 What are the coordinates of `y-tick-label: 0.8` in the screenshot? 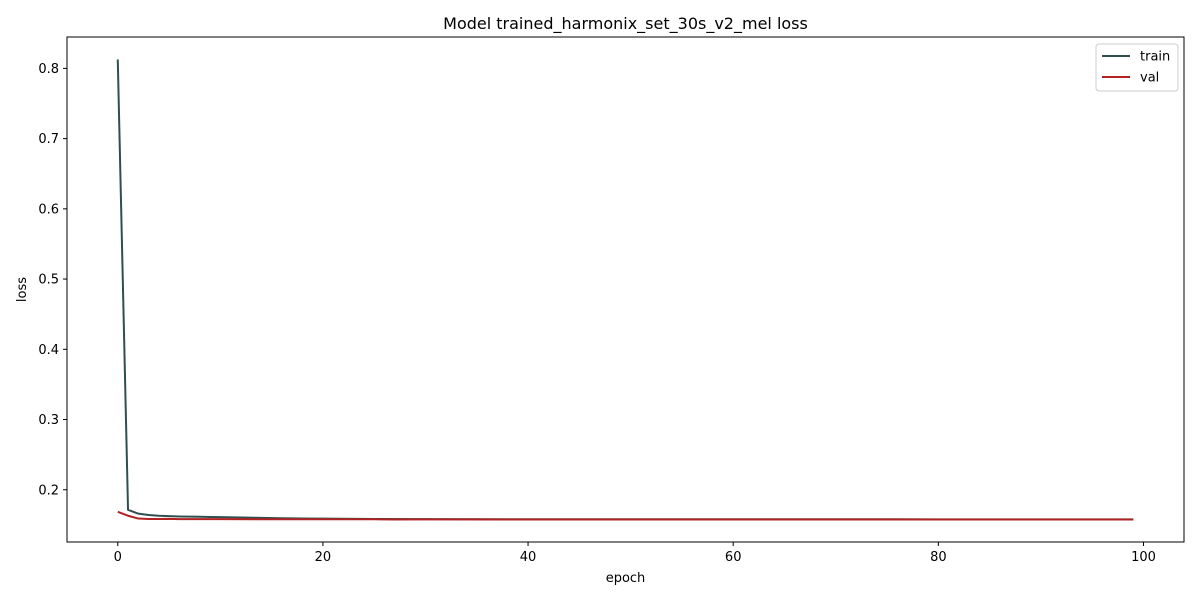 It's located at (48, 69).